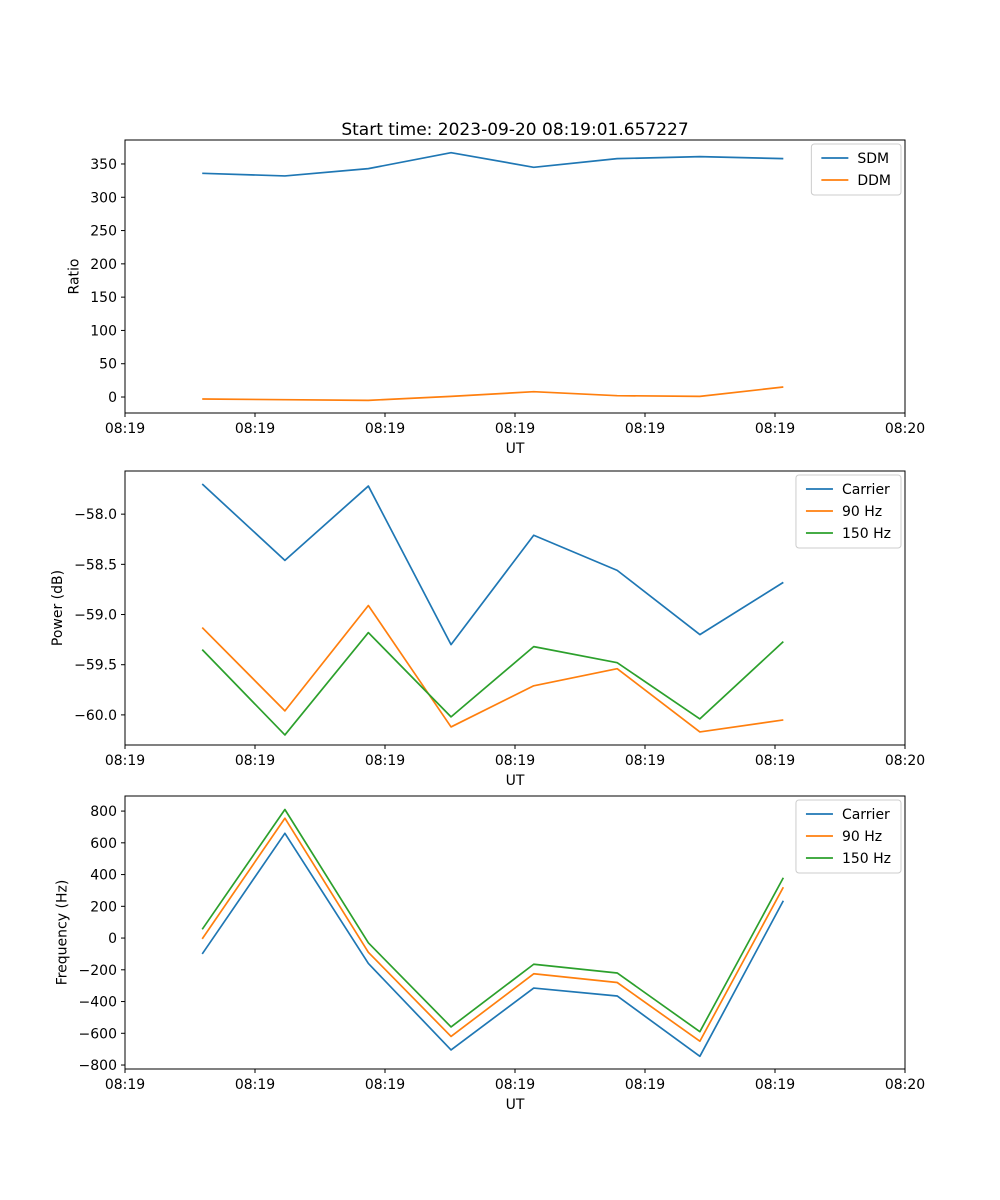  What do you see at coordinates (103, 232) in the screenshot?
I see `y-tick-label: 250` at bounding box center [103, 232].